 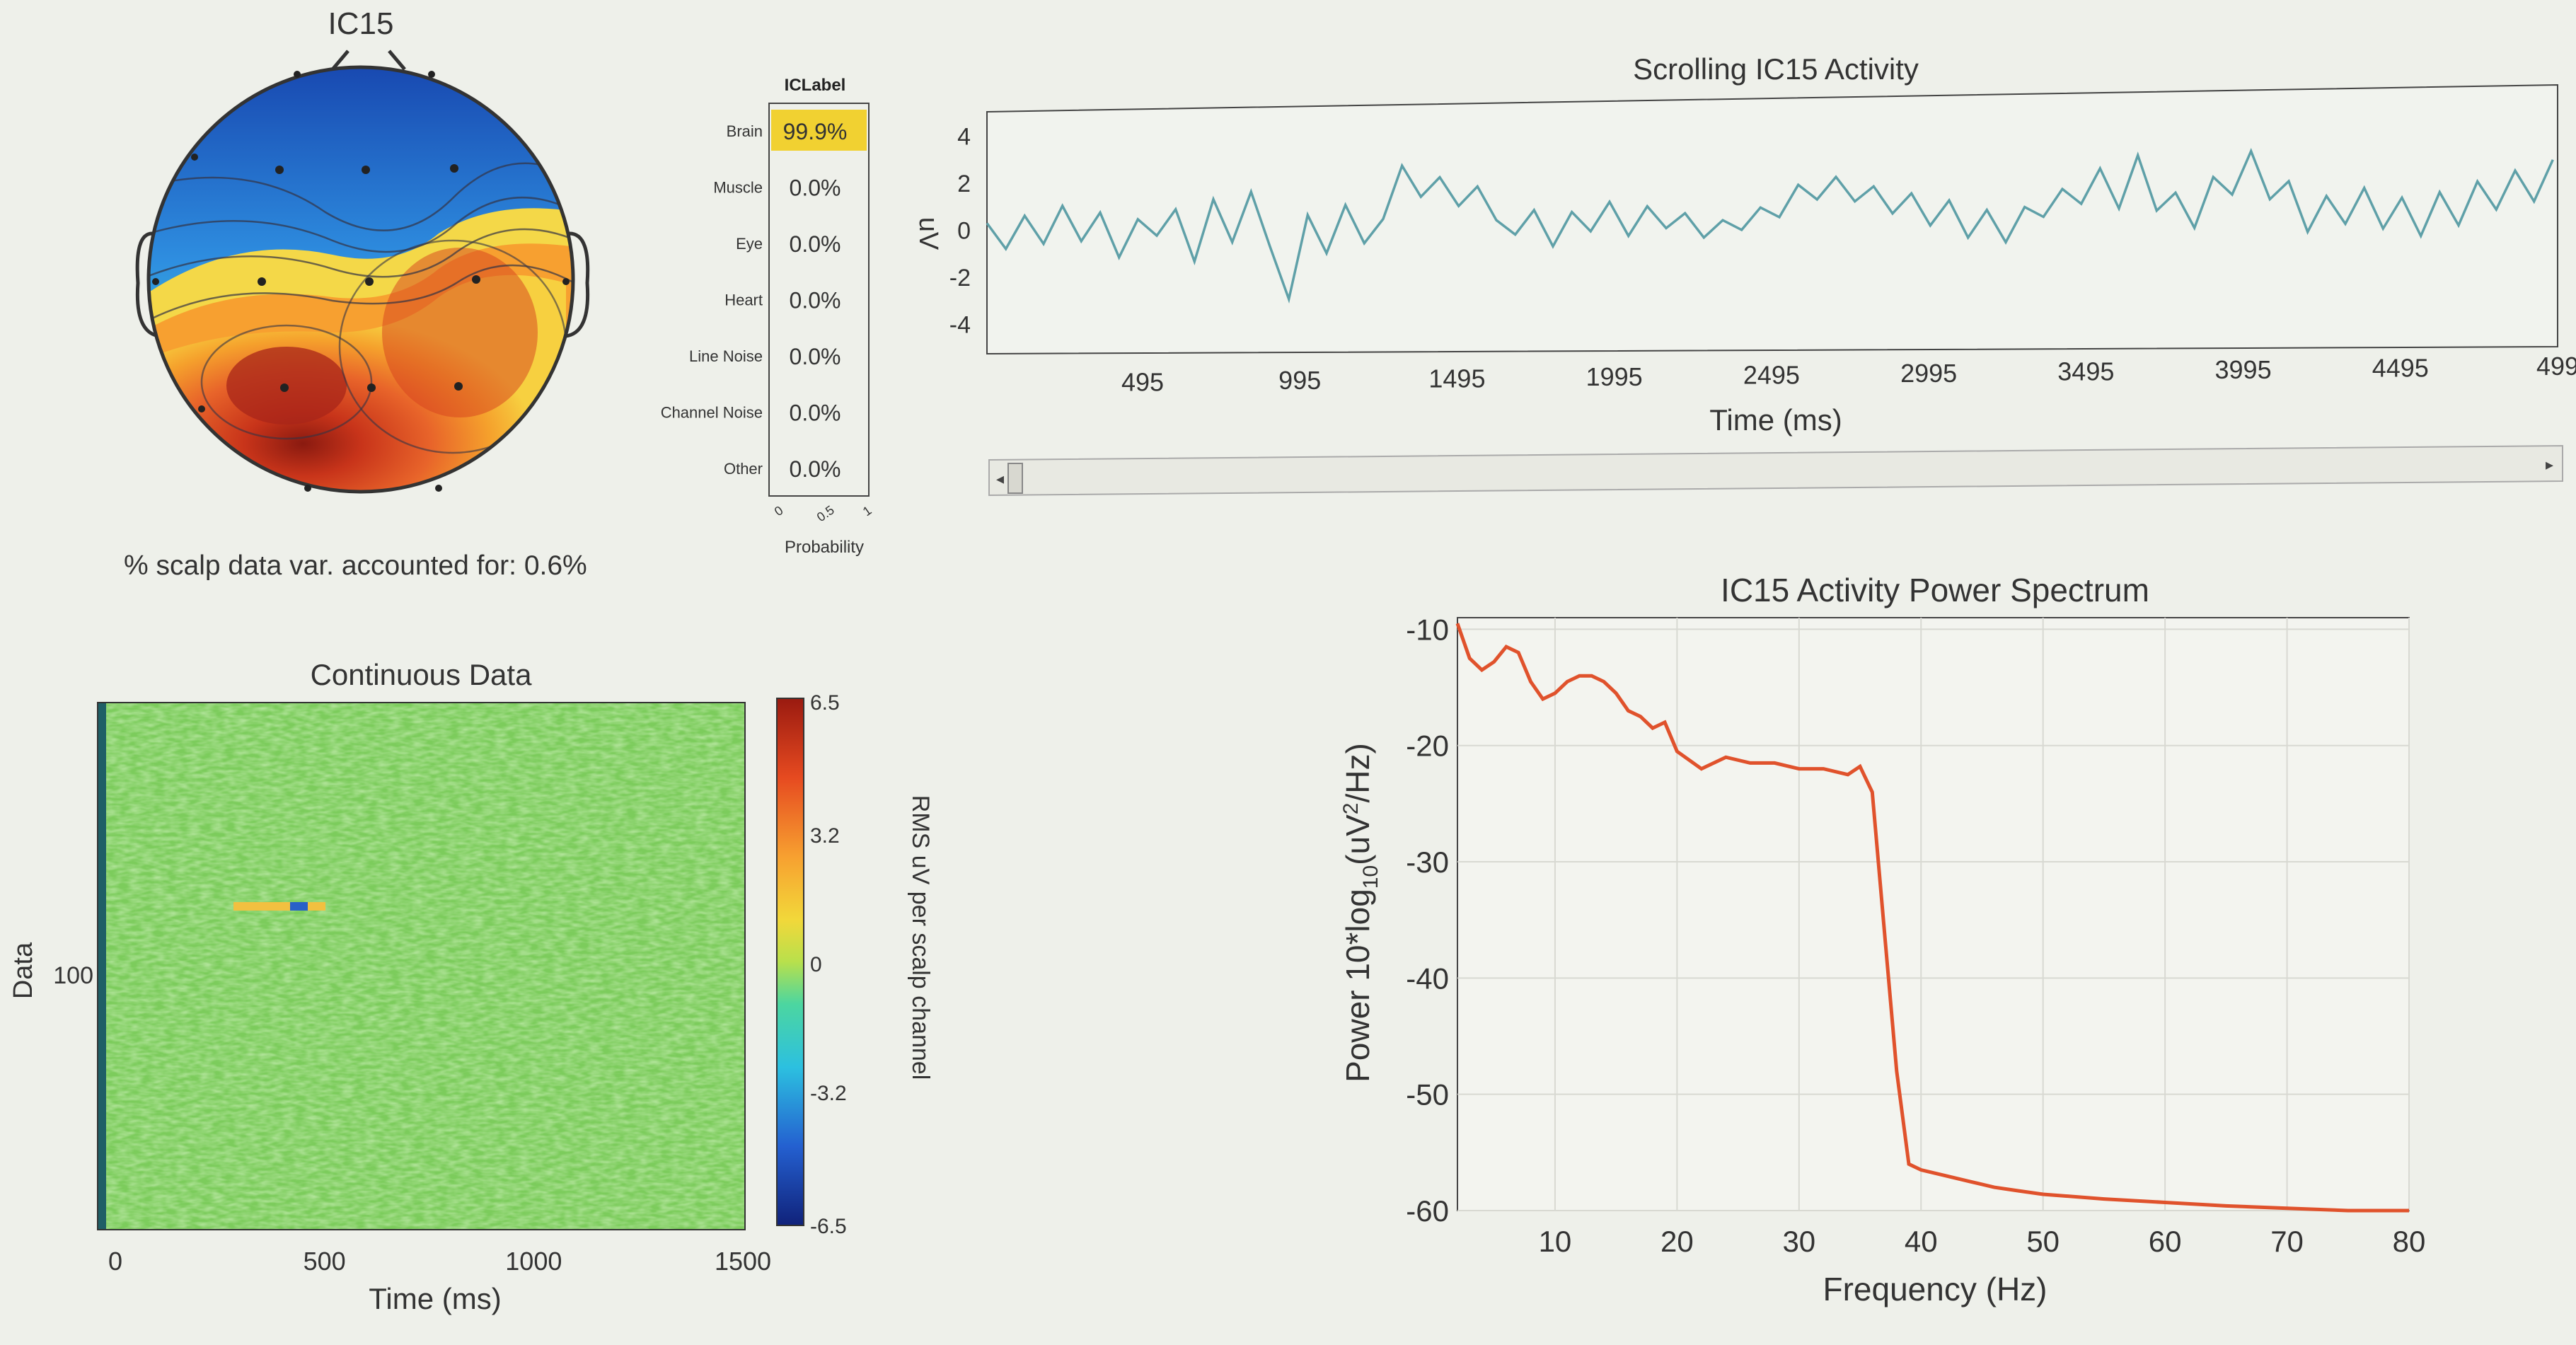 What do you see at coordinates (1427, 978) in the screenshot?
I see `spectrum-ytick: -40` at bounding box center [1427, 978].